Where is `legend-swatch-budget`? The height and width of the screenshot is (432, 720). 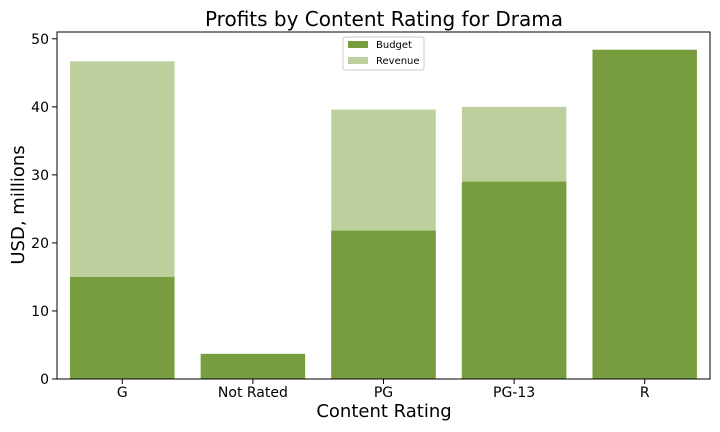
legend-swatch-budget is located at coordinates (358, 44).